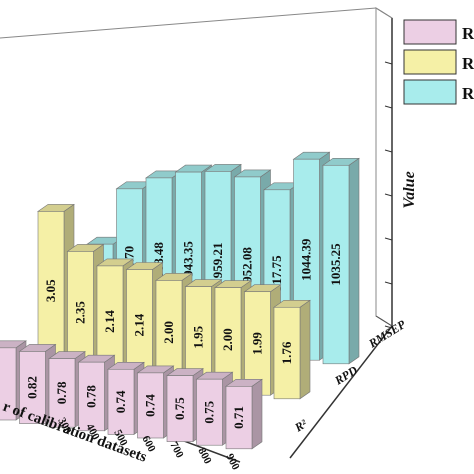  Describe the element at coordinates (176, 450) in the screenshot. I see `x-tick-label: 700` at that location.